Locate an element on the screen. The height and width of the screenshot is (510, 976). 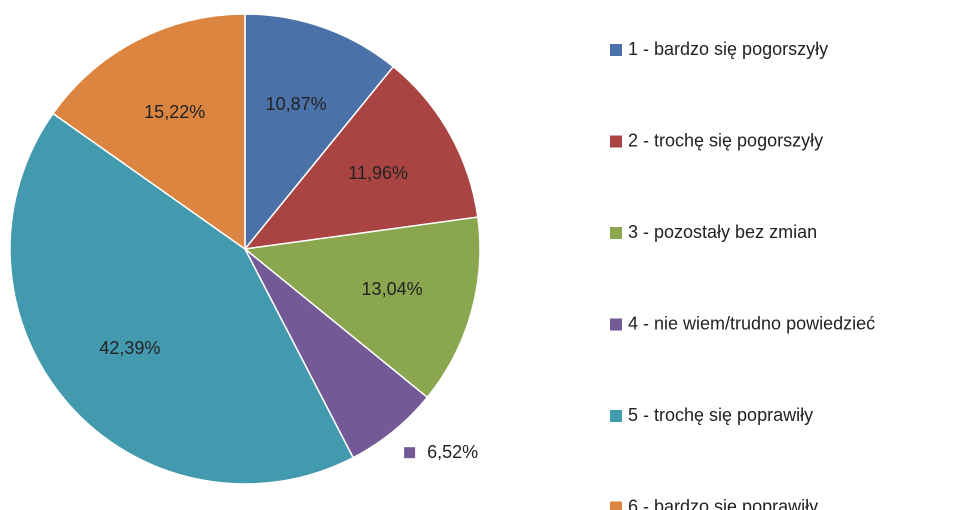
legend-label: 1 - bardzo się pogorszyły is located at coordinates (728, 49).